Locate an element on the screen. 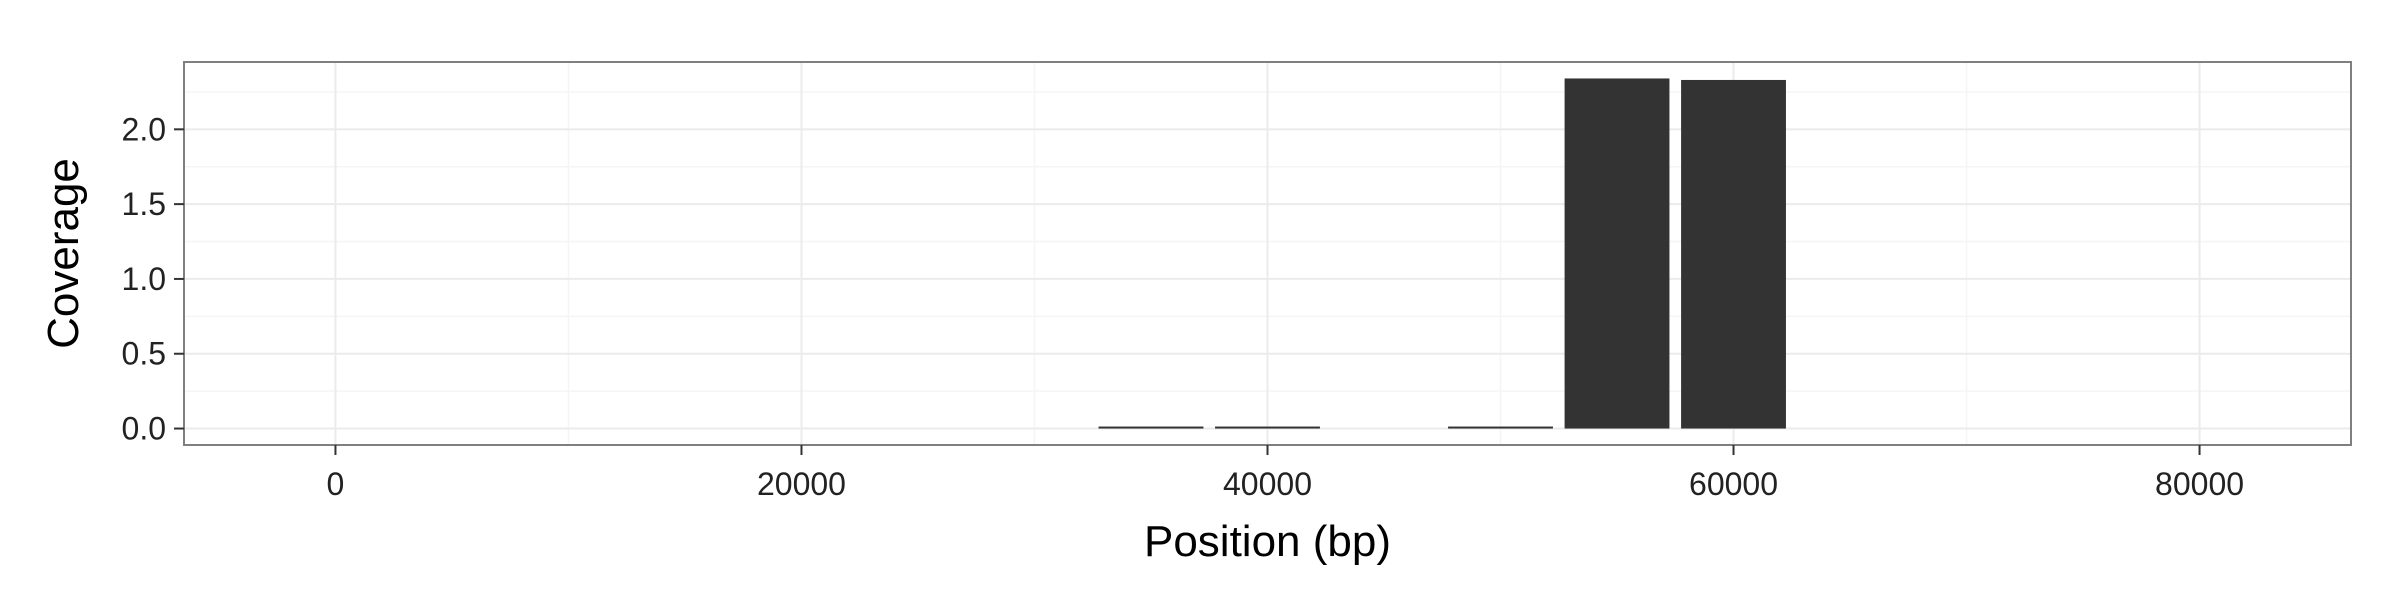 The height and width of the screenshot is (600, 2400). y-tick-label: 1.0 is located at coordinates (144, 279).